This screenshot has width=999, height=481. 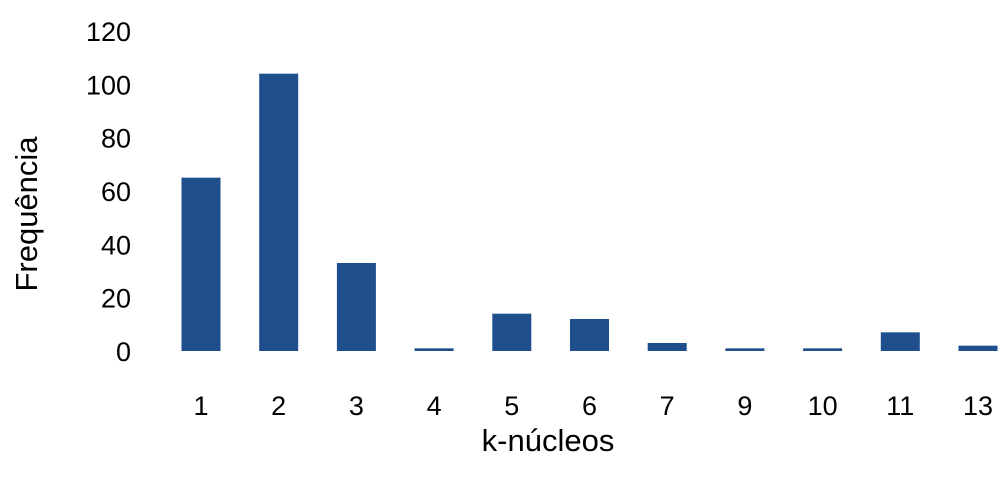 I want to click on y-axis-label: Frequência, so click(x=26, y=214).